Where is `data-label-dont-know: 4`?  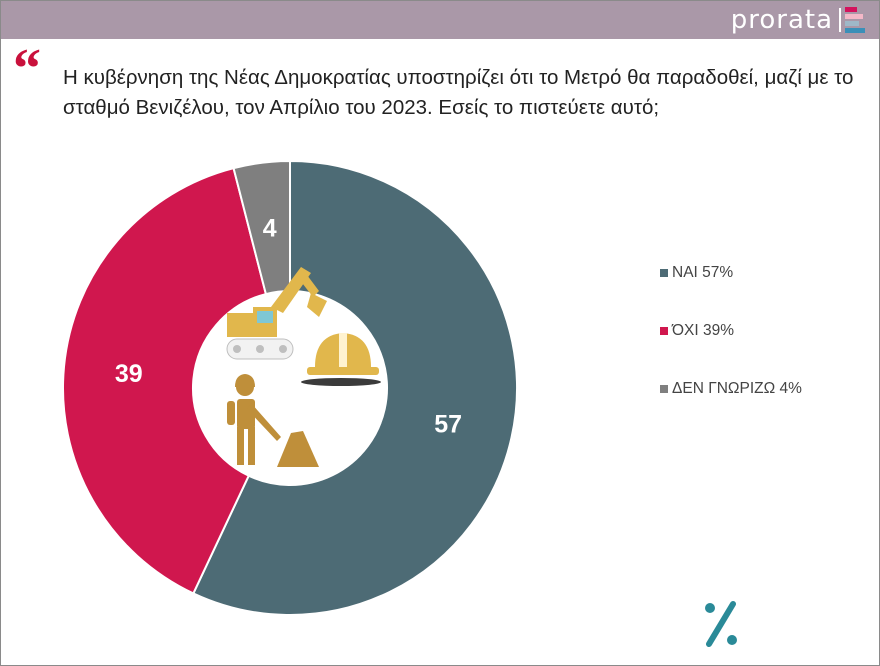
data-label-dont-know: 4 is located at coordinates (270, 228).